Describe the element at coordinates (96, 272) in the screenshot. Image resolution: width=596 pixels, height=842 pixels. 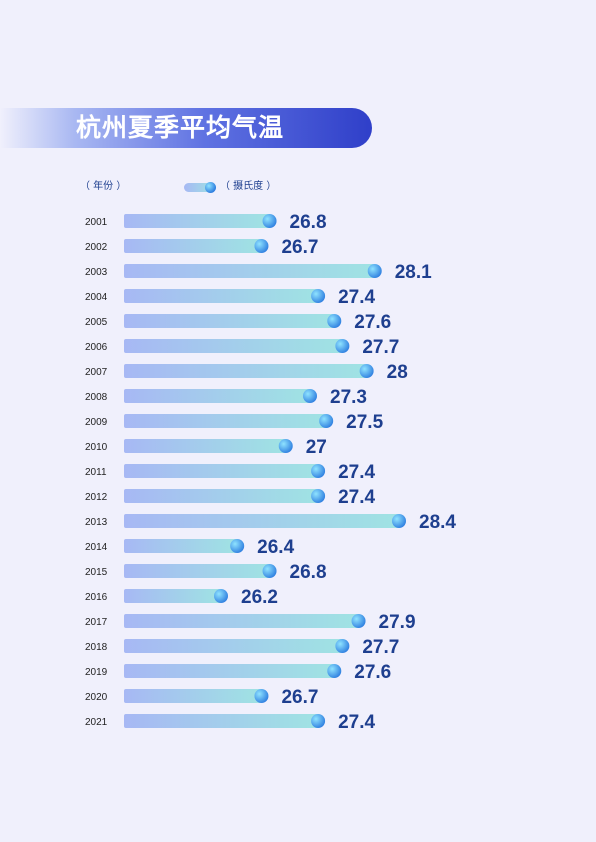
I see `year-label: 2003` at that location.